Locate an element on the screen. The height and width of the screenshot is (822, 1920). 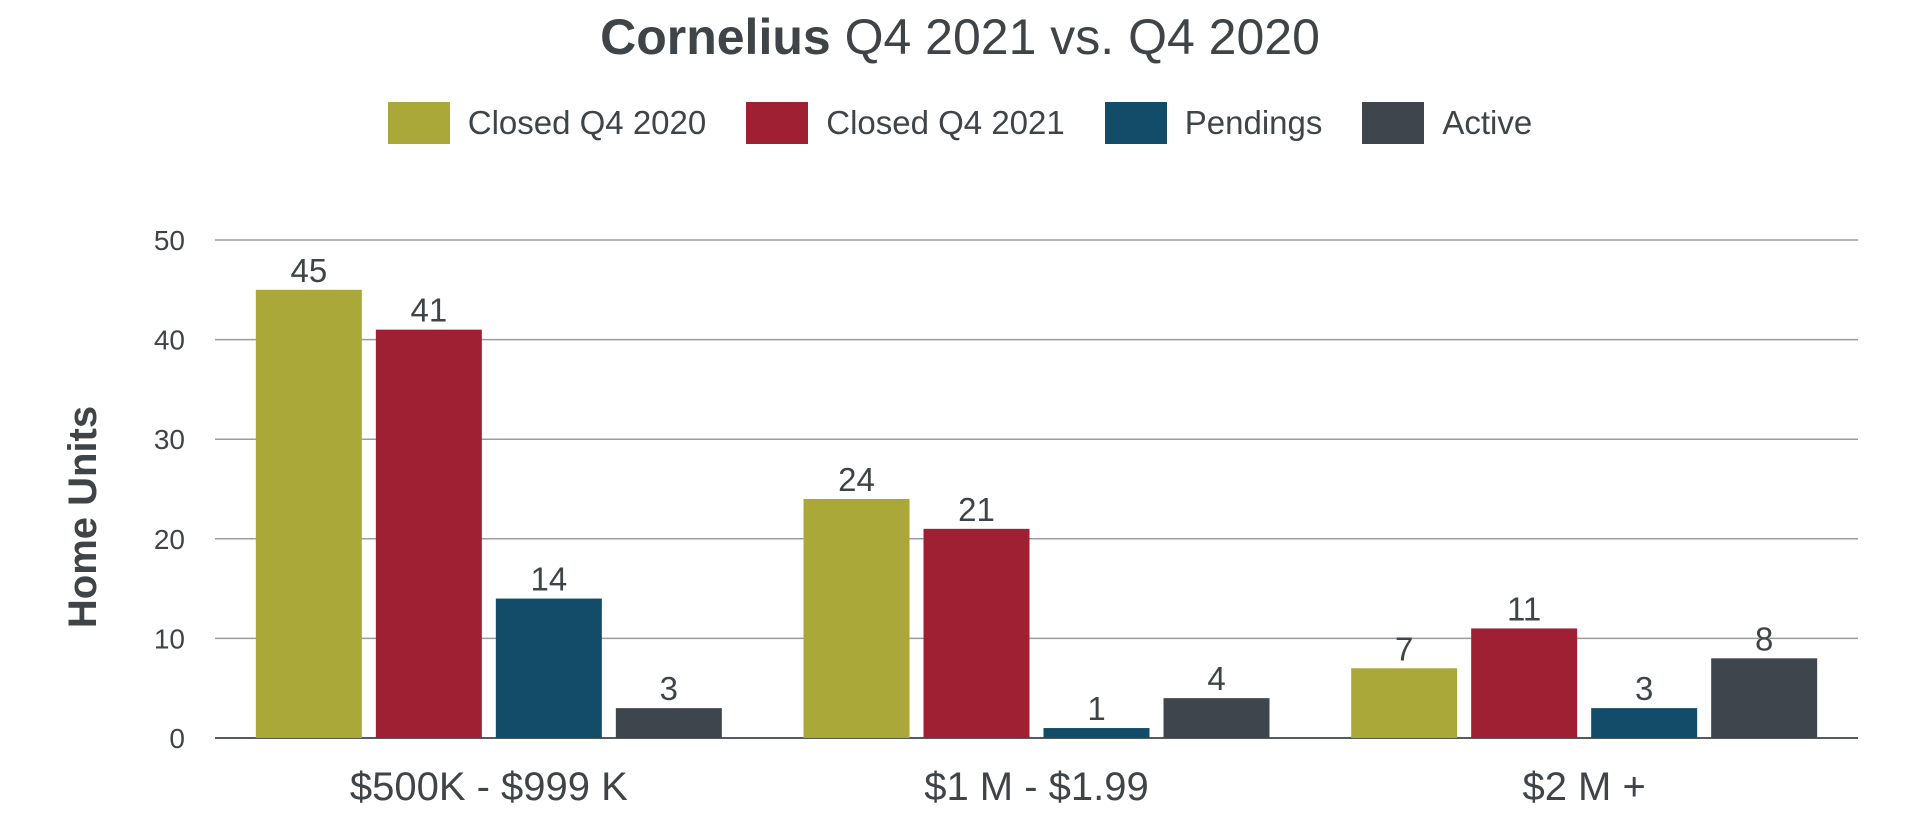
data-label: 11 is located at coordinates (1524, 608).